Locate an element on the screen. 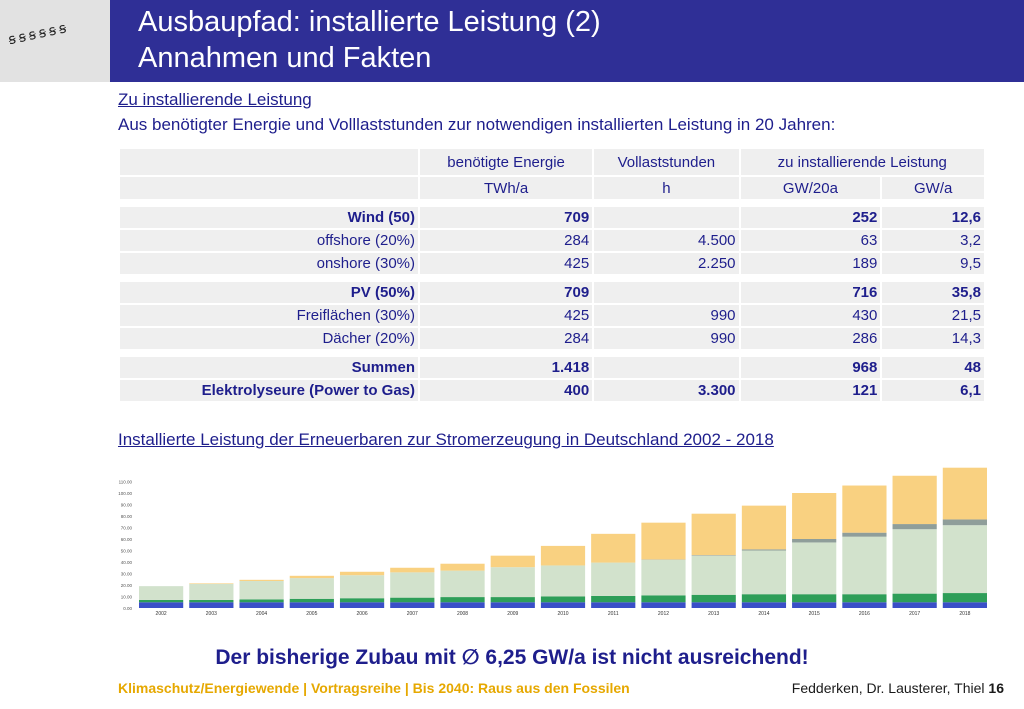 Image resolution: width=1024 pixels, height=709 pixels. table-unit-cell is located at coordinates (269, 188).